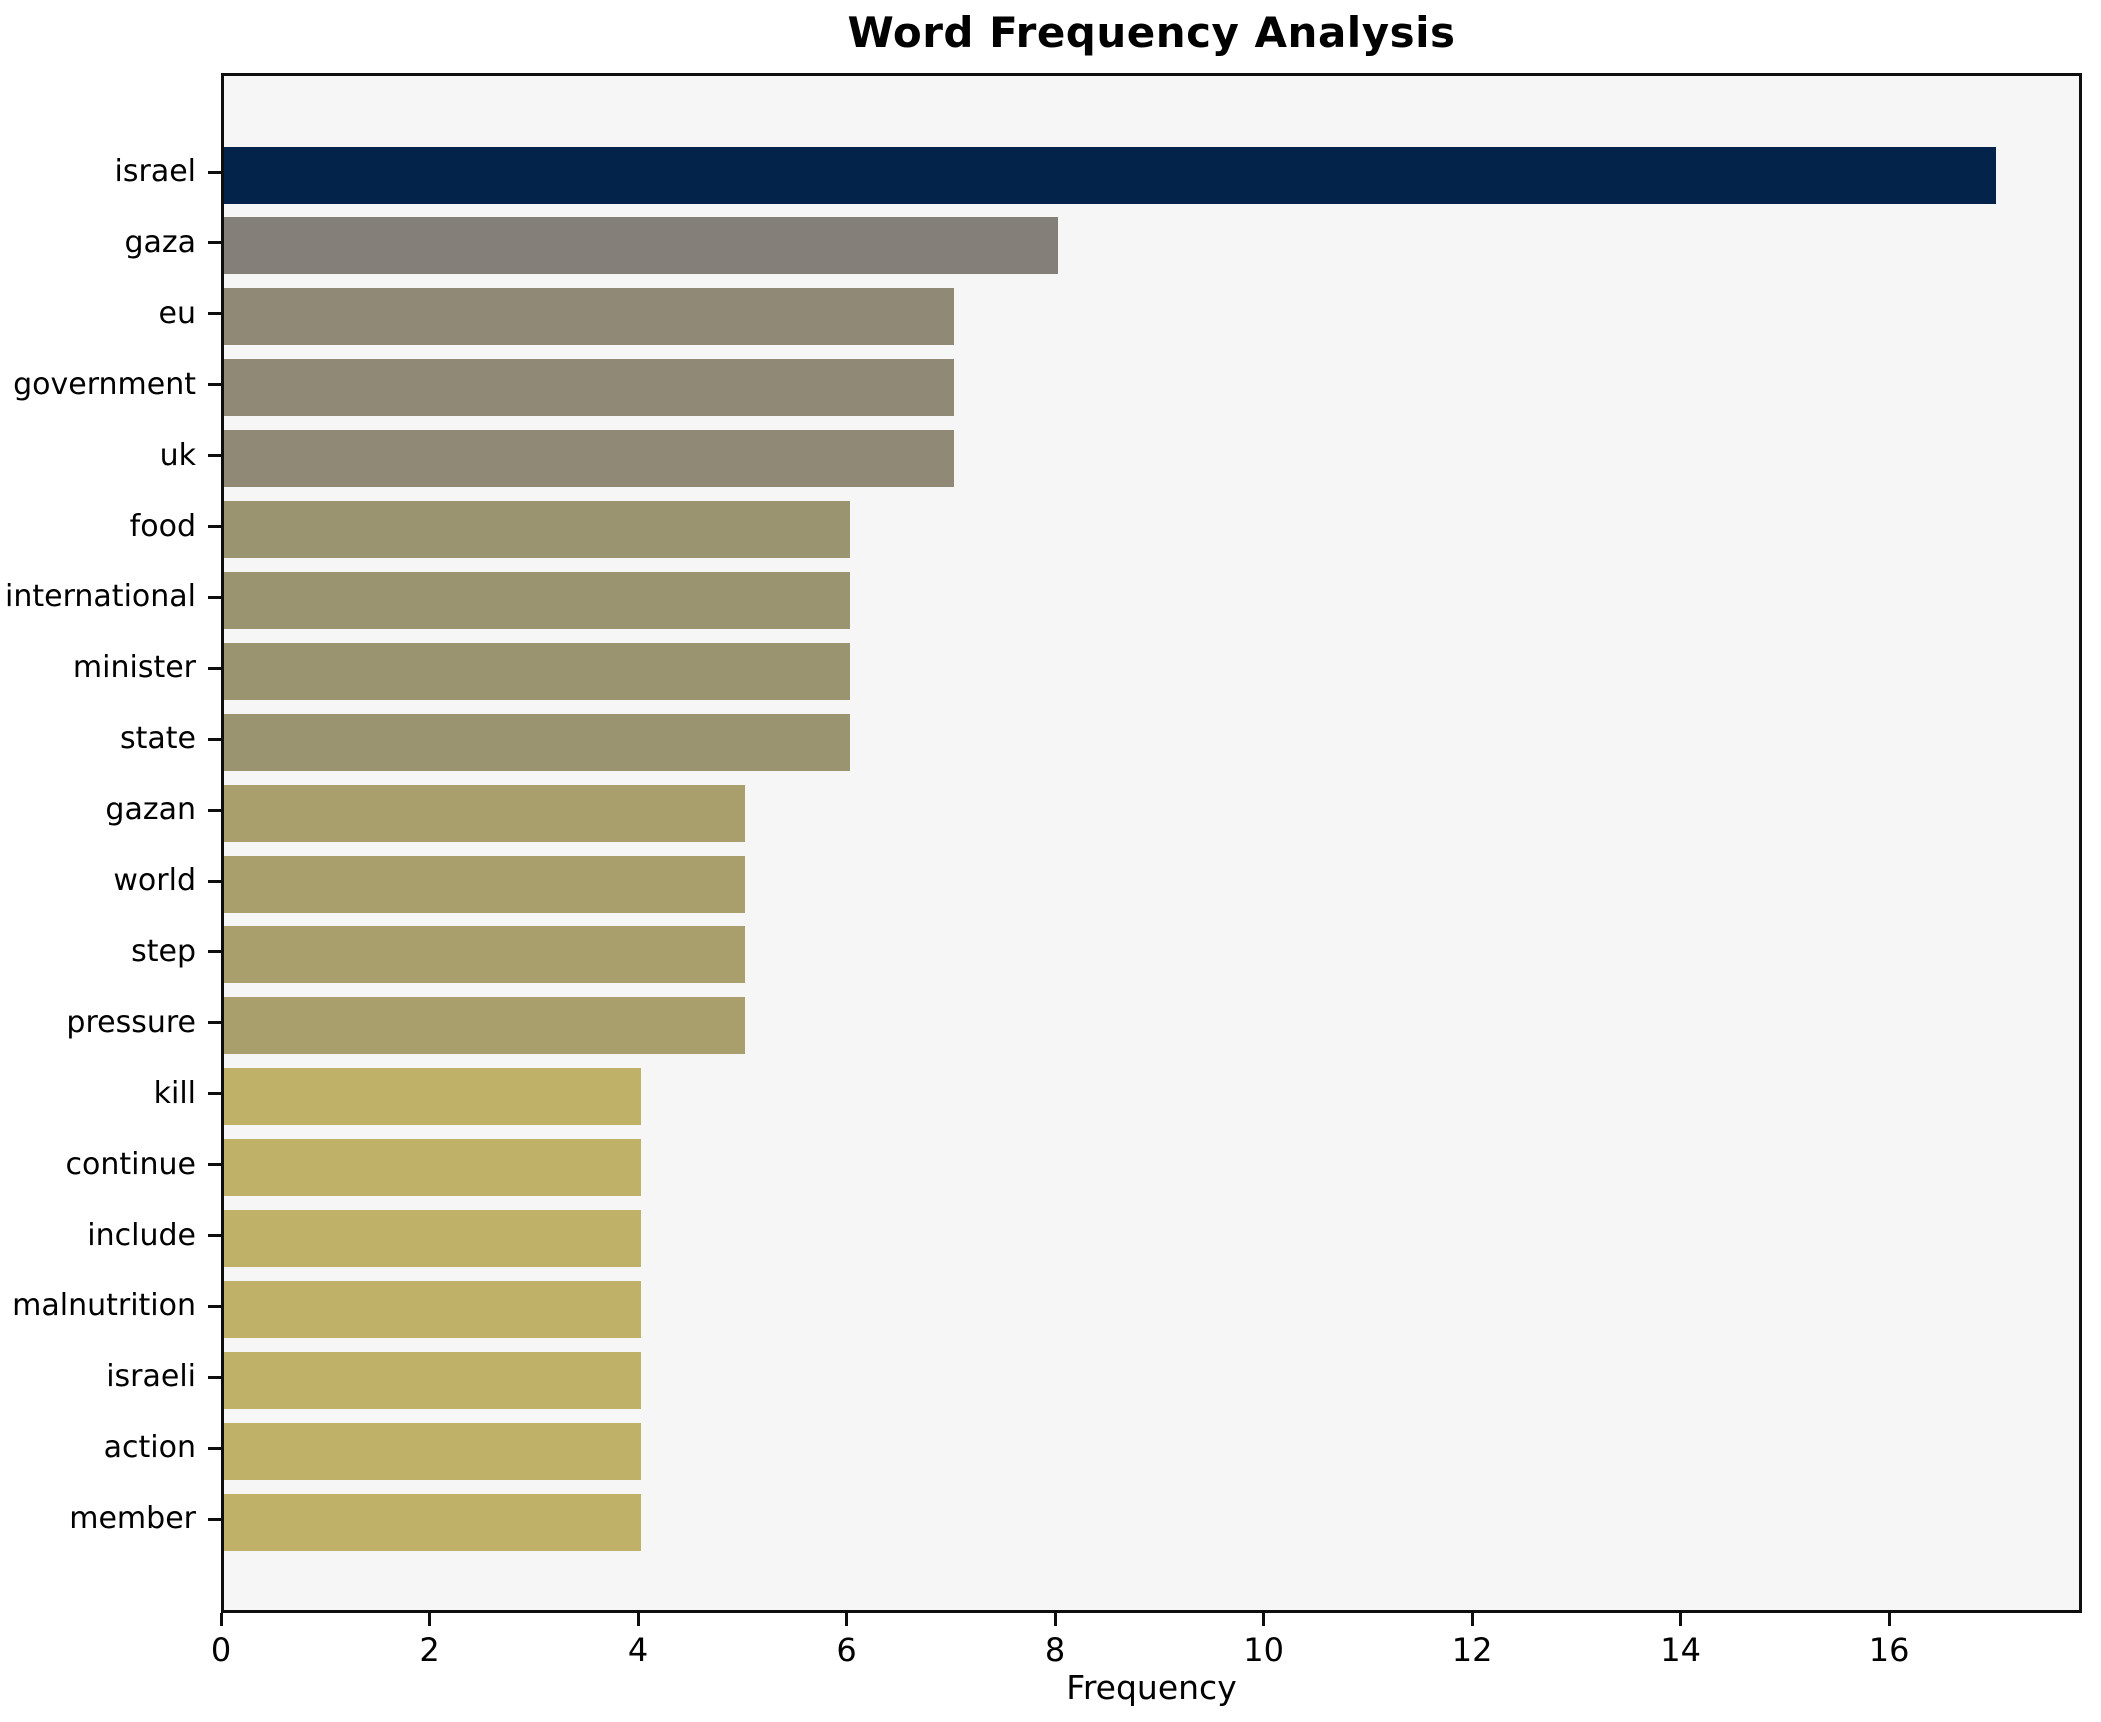 Image resolution: width=2101 pixels, height=1722 pixels. I want to click on bar-government, so click(589, 388).